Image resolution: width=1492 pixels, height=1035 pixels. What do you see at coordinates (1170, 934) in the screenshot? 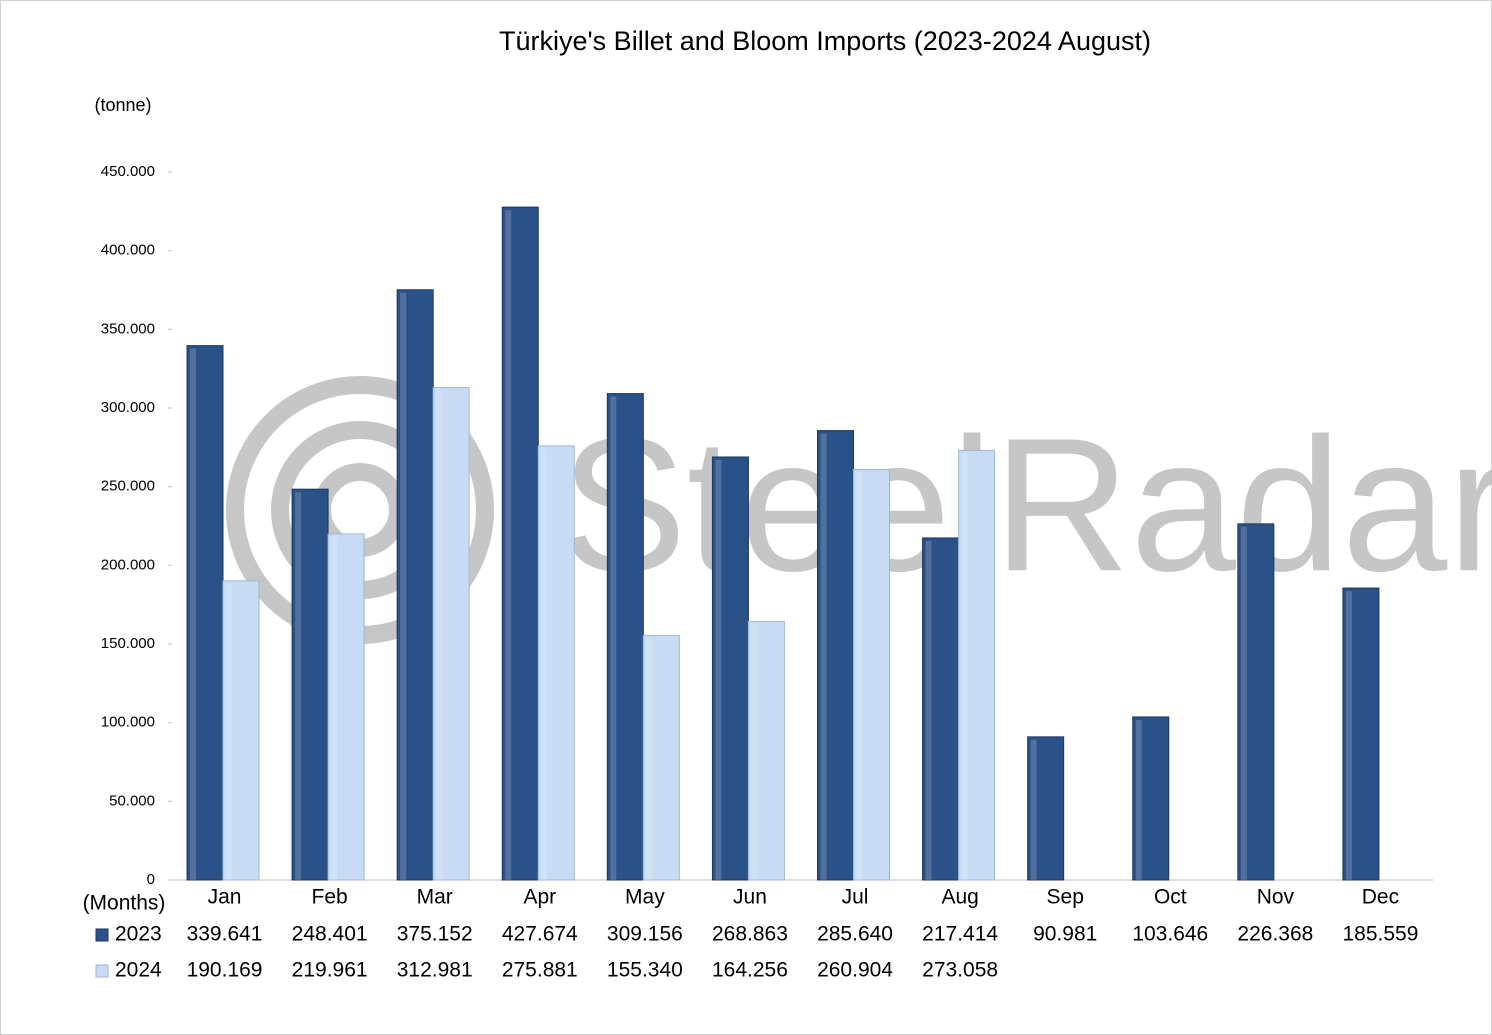
I see `data-table-value: 103.646` at bounding box center [1170, 934].